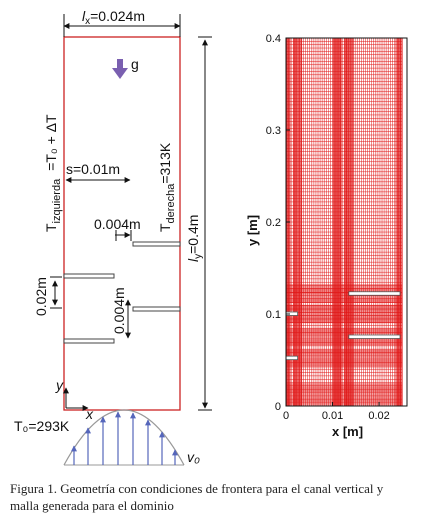 Image resolution: width=422 pixels, height=528 pixels. I want to click on fin-left-lower, so click(89, 341).